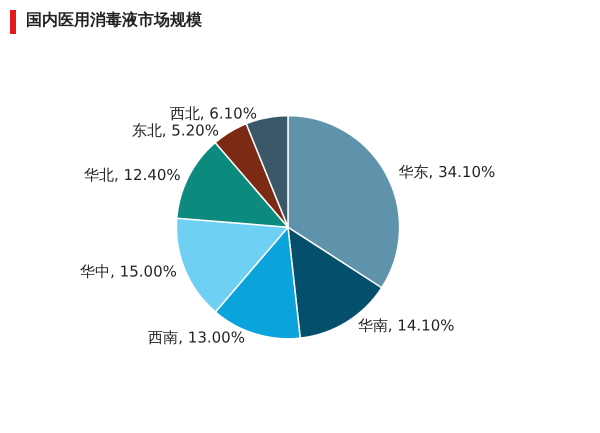 The image size is (600, 433). What do you see at coordinates (213, 113) in the screenshot?
I see `slice-label: 西北, 6.10%` at bounding box center [213, 113].